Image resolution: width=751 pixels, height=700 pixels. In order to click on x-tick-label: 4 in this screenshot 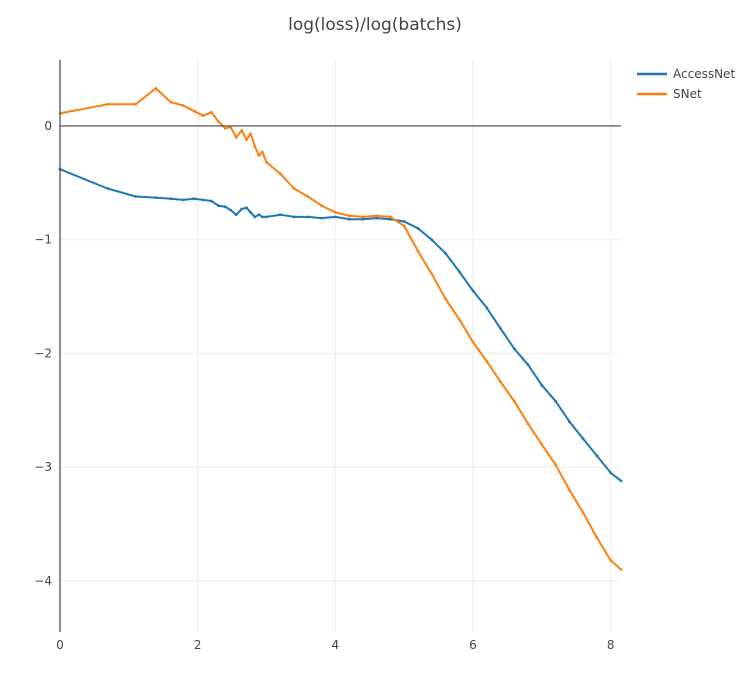, I will do `click(336, 645)`.